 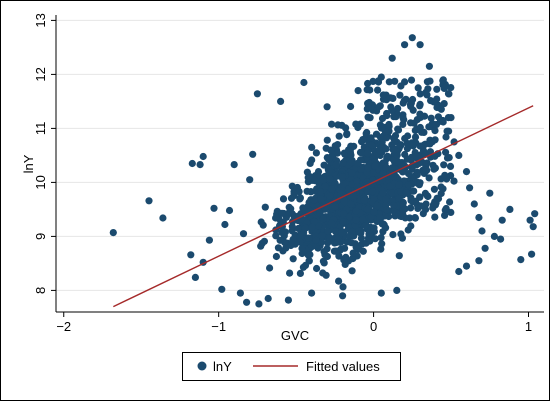 What do you see at coordinates (40, 290) in the screenshot?
I see `y-tick-label: 8` at bounding box center [40, 290].